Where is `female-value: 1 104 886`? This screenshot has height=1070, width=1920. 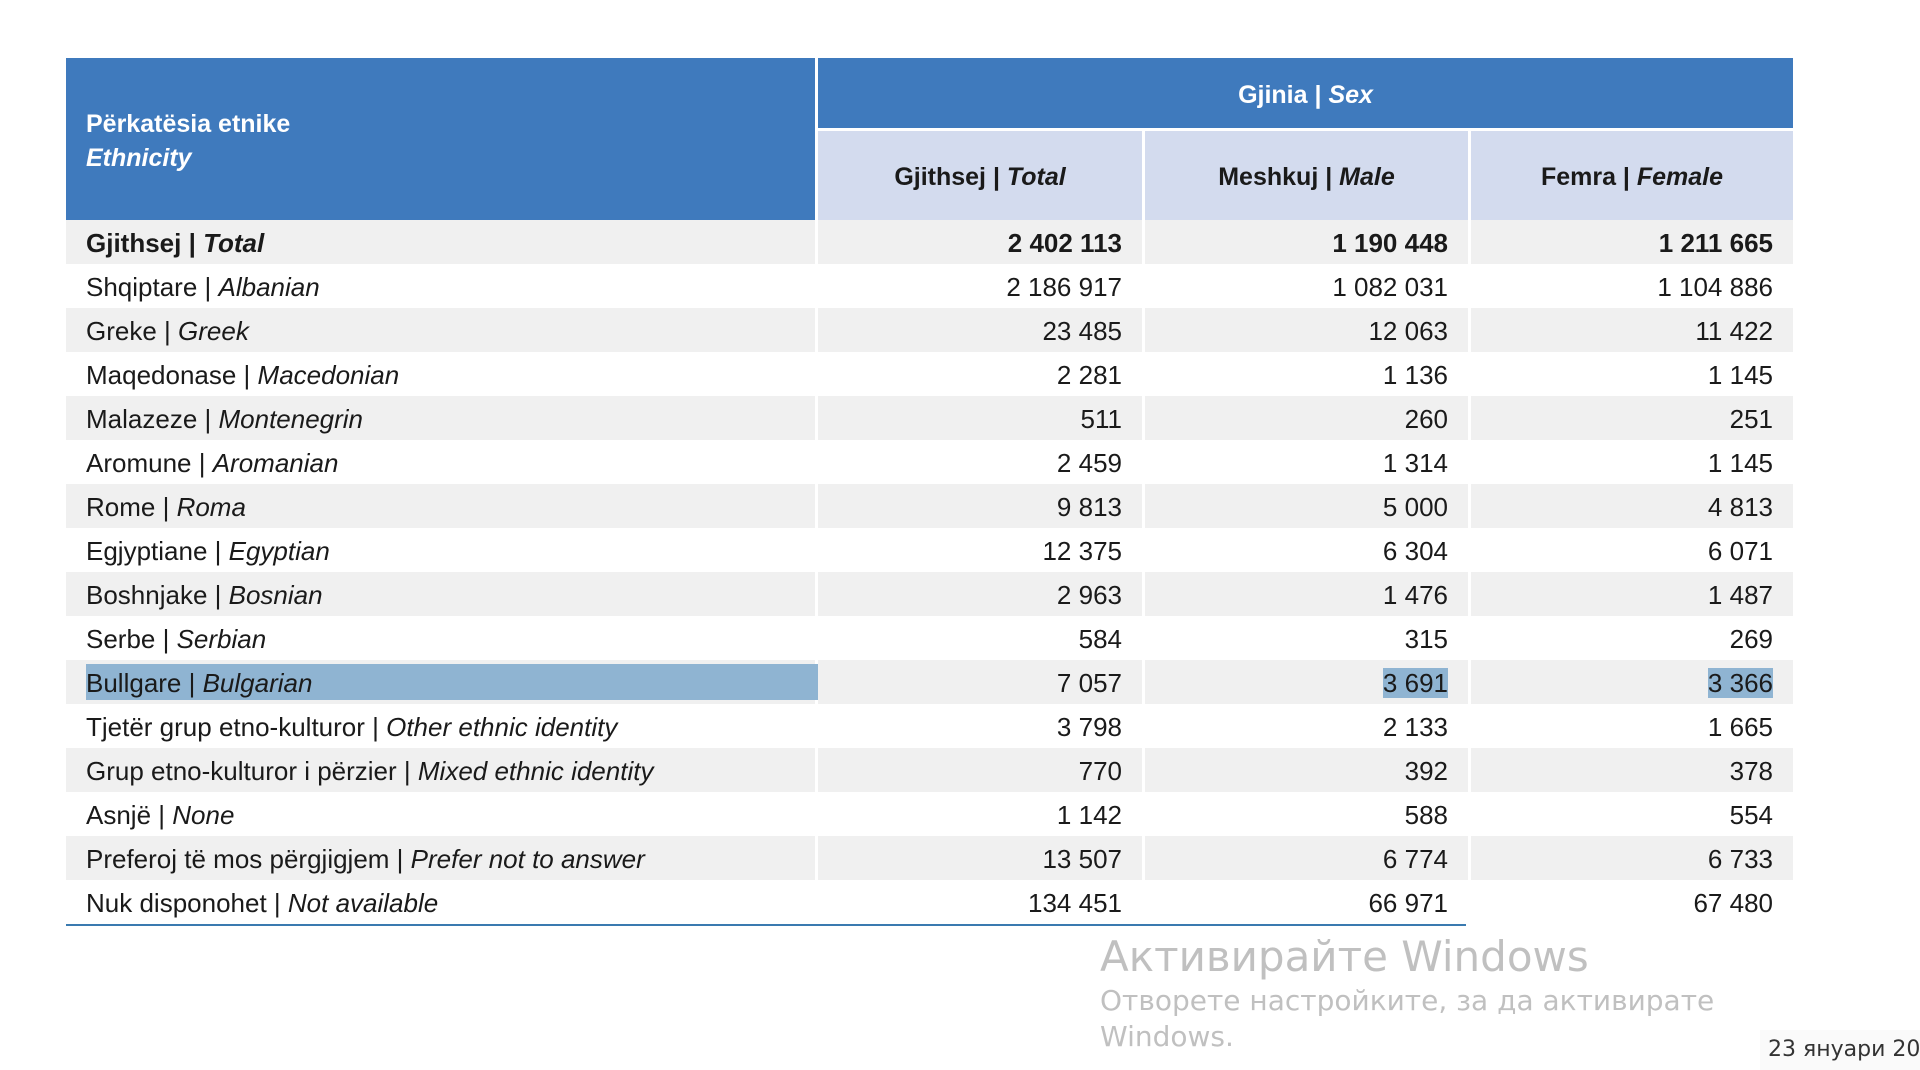
female-value: 1 104 886 is located at coordinates (1715, 287).